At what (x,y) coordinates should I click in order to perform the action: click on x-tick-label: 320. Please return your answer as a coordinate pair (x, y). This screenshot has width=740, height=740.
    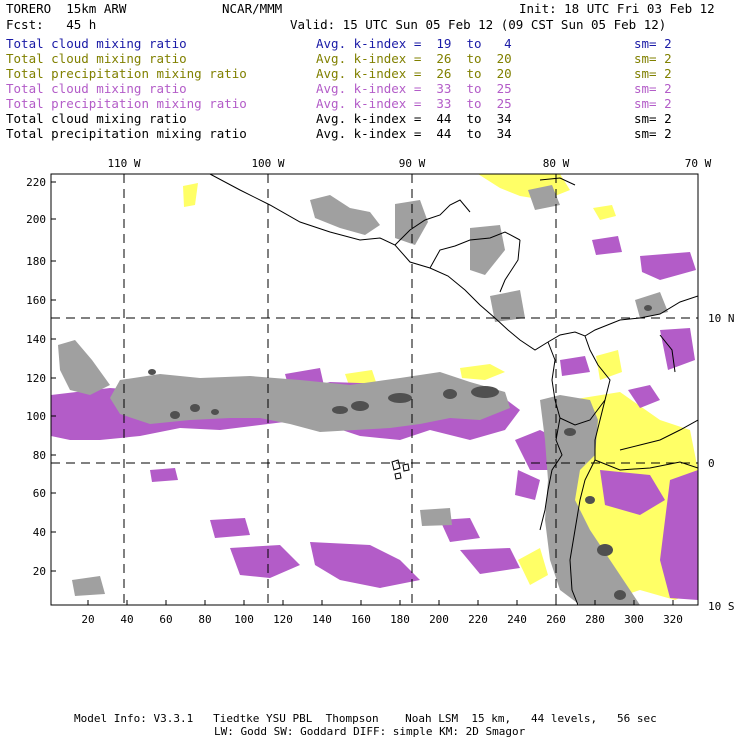
    Looking at the image, I should click on (673, 619).